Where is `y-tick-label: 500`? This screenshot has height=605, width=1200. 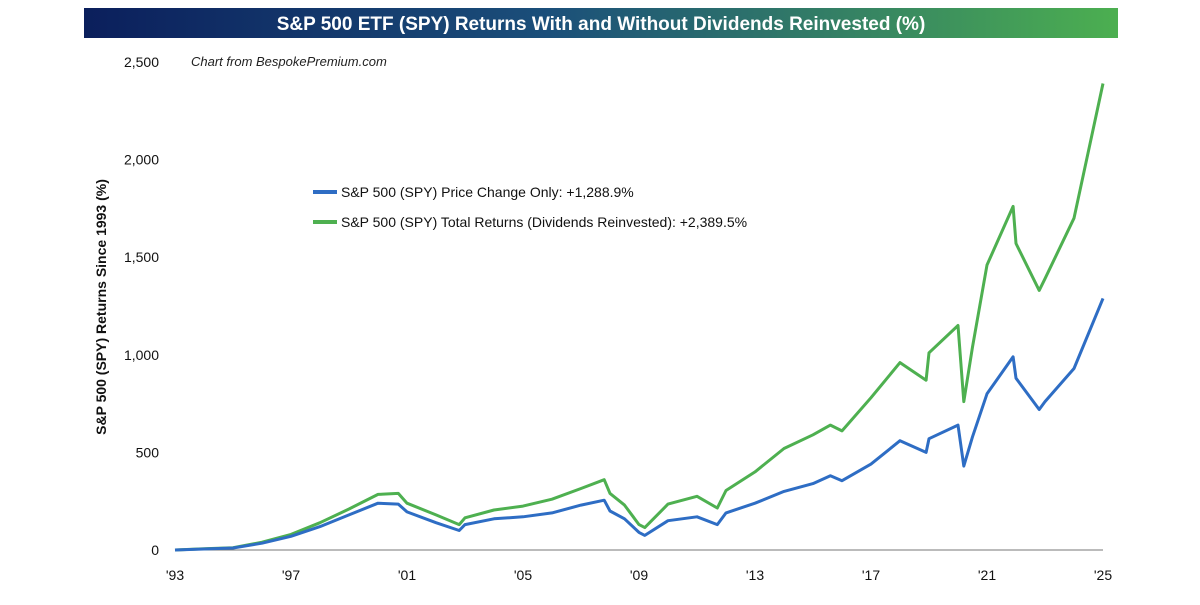 y-tick-label: 500 is located at coordinates (148, 452).